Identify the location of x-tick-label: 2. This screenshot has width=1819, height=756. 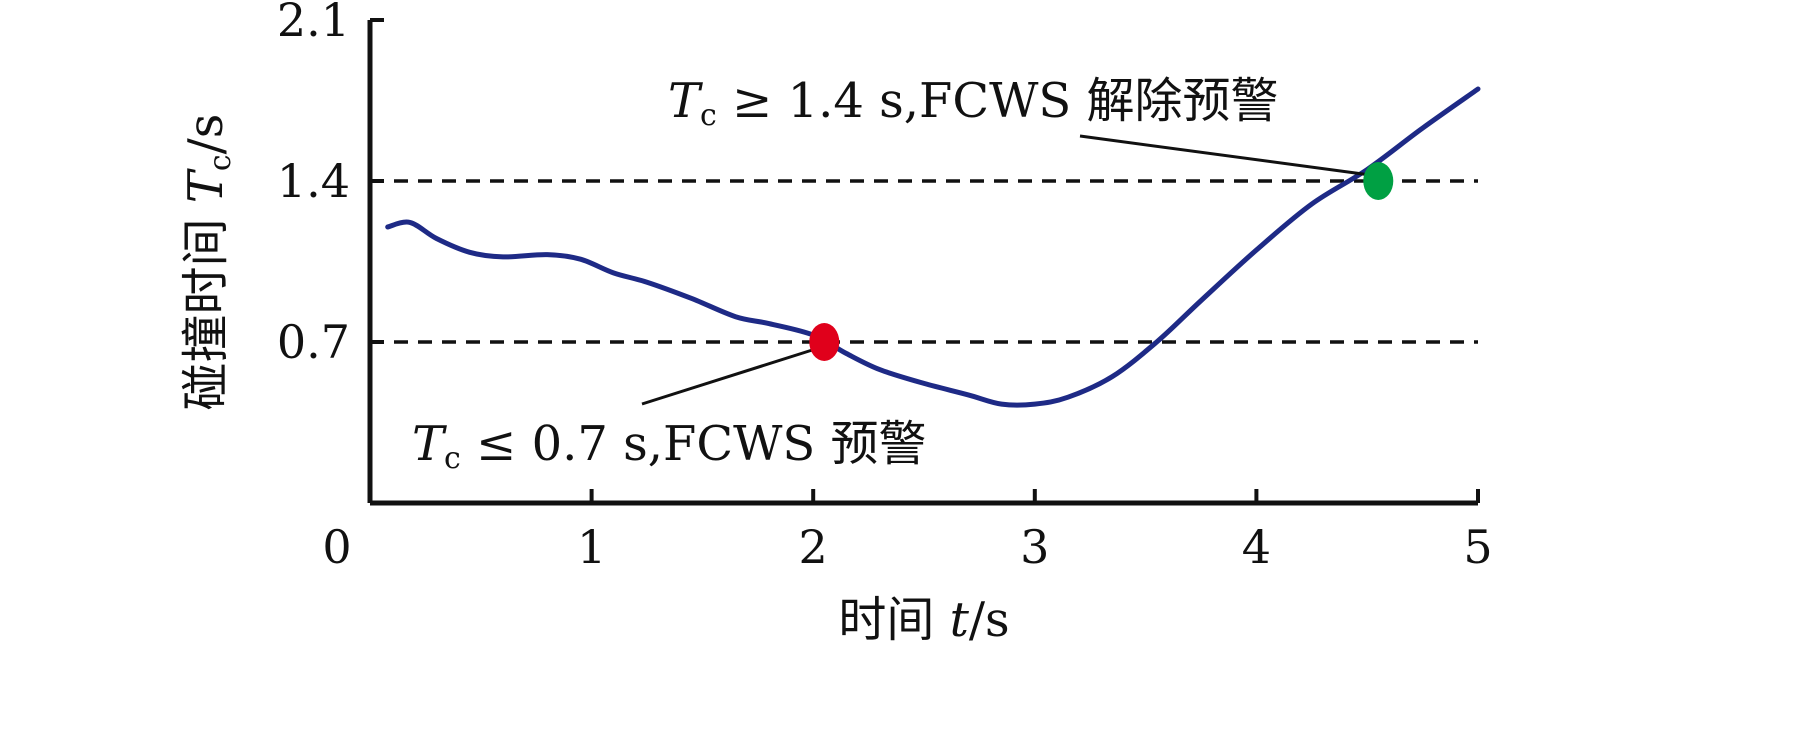
(813, 547).